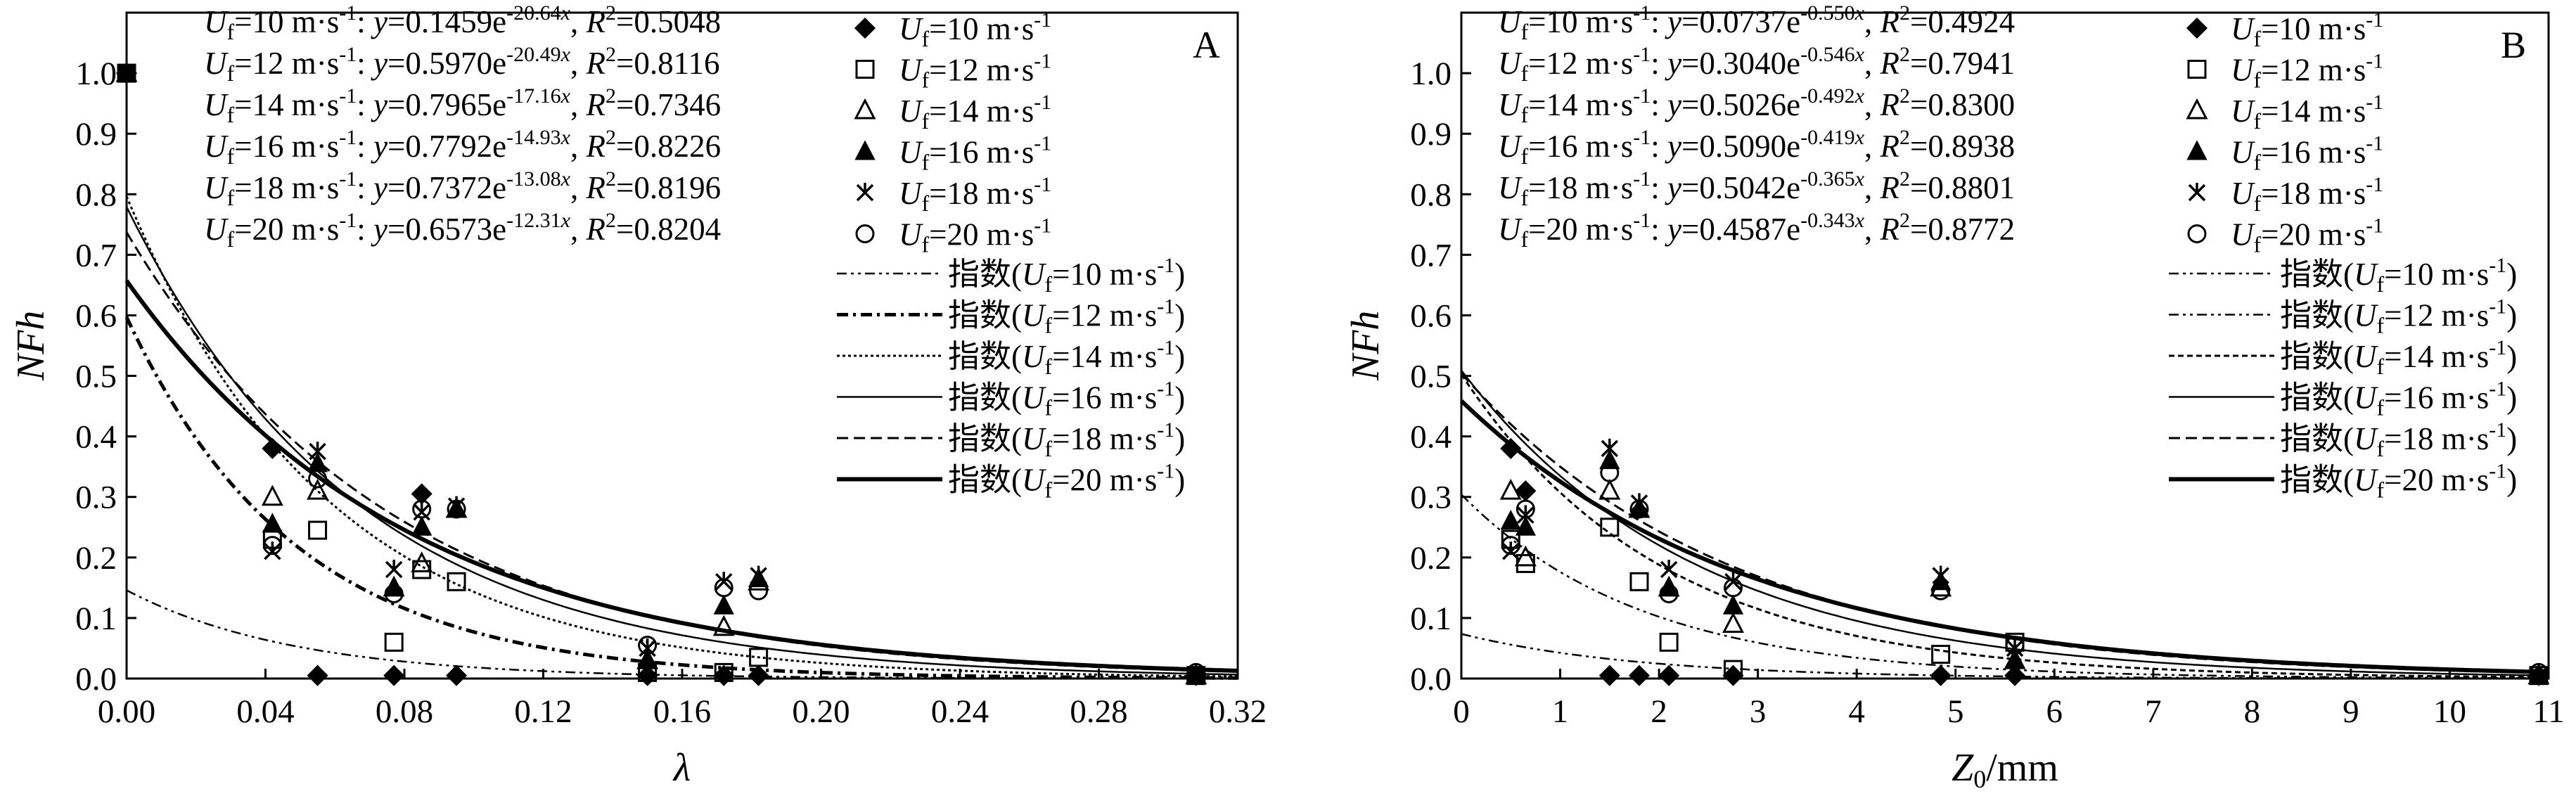  I want to click on fit-equation: Uf=18 m·s-1: y=0.7372e-13.08x, R2=0.8196, so click(462, 188).